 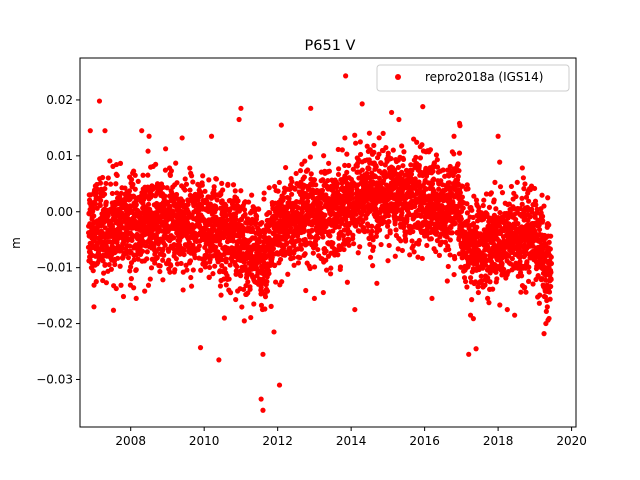 I want to click on y-axis: −0.03 −0.02 −0.01 0.00 0.01 0.02, so click(x=58, y=239).